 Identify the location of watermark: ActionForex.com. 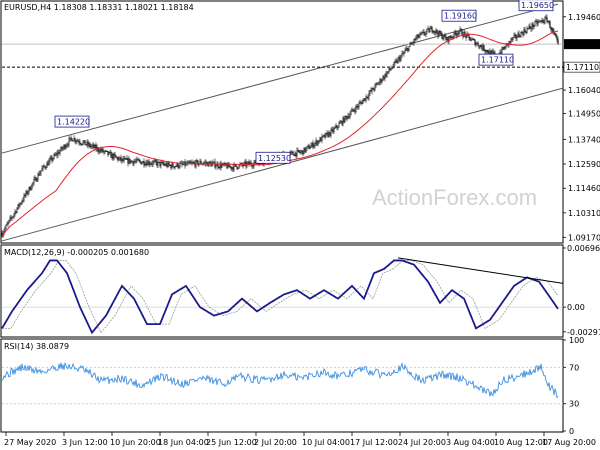
(454, 197).